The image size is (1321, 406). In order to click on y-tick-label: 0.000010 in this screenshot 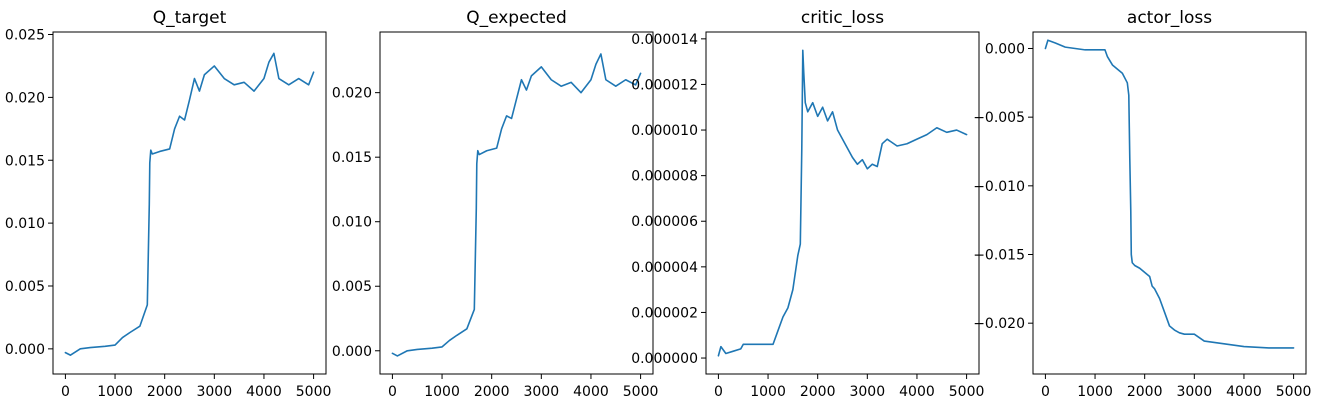, I will do `click(664, 131)`.